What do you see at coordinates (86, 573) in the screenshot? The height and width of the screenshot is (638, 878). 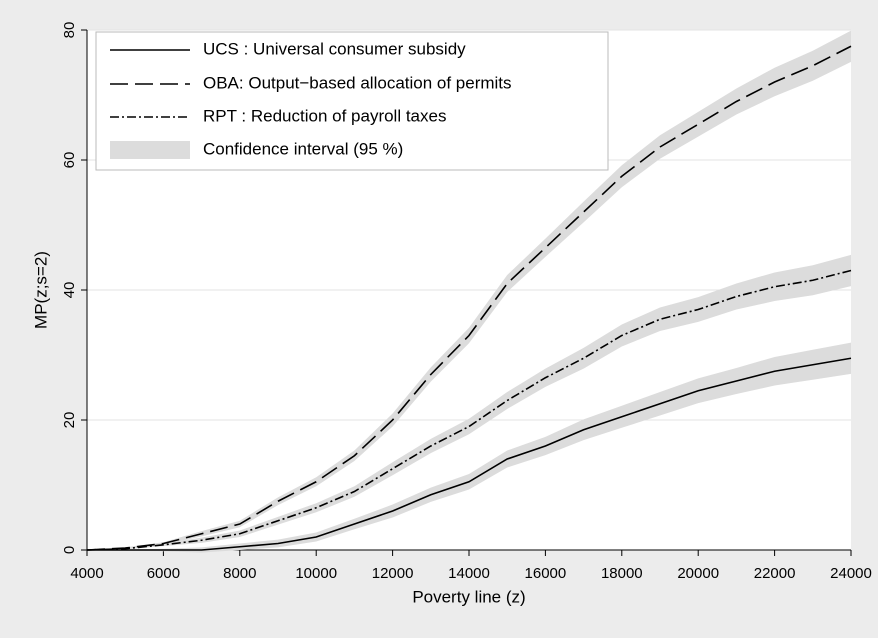 I see `x-tick-label: 4000` at bounding box center [86, 573].